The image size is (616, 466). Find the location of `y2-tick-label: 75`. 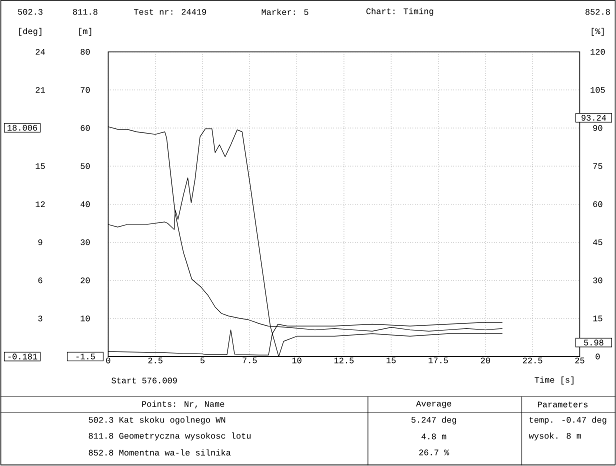

y2-tick-label: 75 is located at coordinates (597, 166).